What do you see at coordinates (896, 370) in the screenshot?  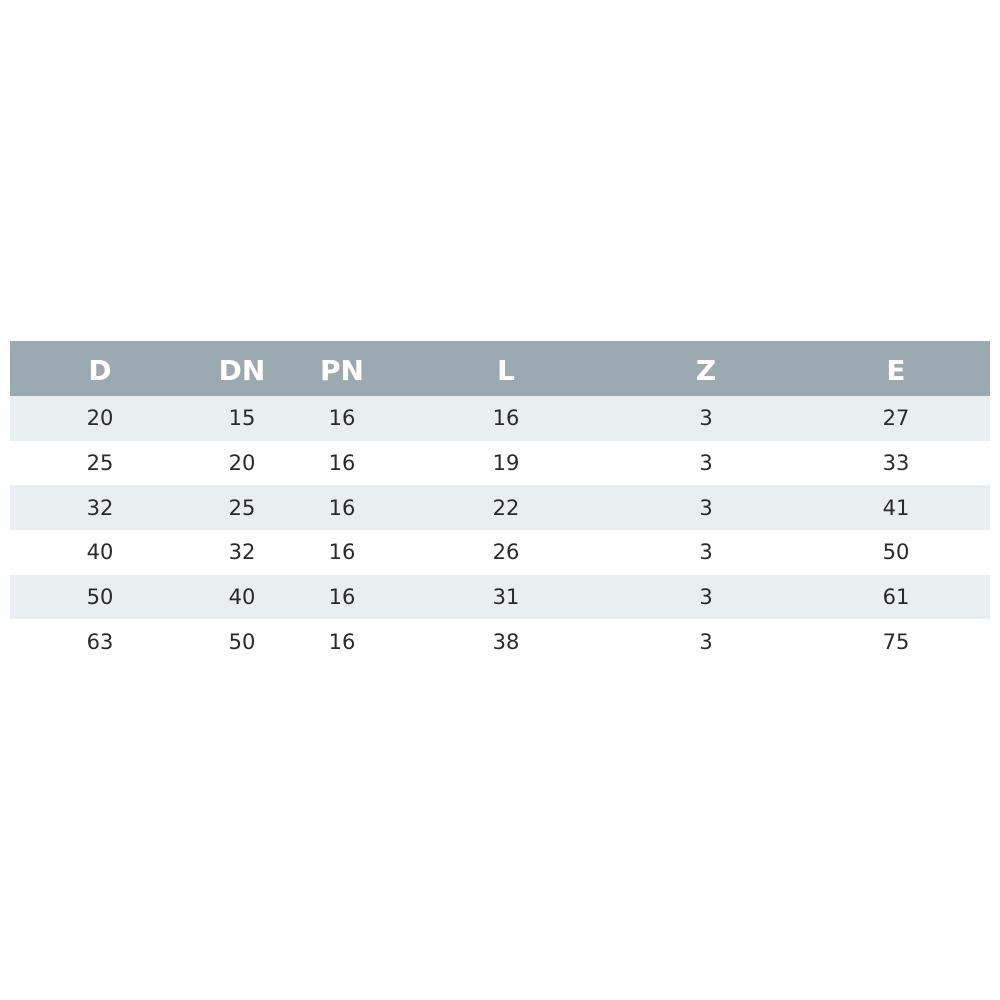 I see `column-header: E` at bounding box center [896, 370].